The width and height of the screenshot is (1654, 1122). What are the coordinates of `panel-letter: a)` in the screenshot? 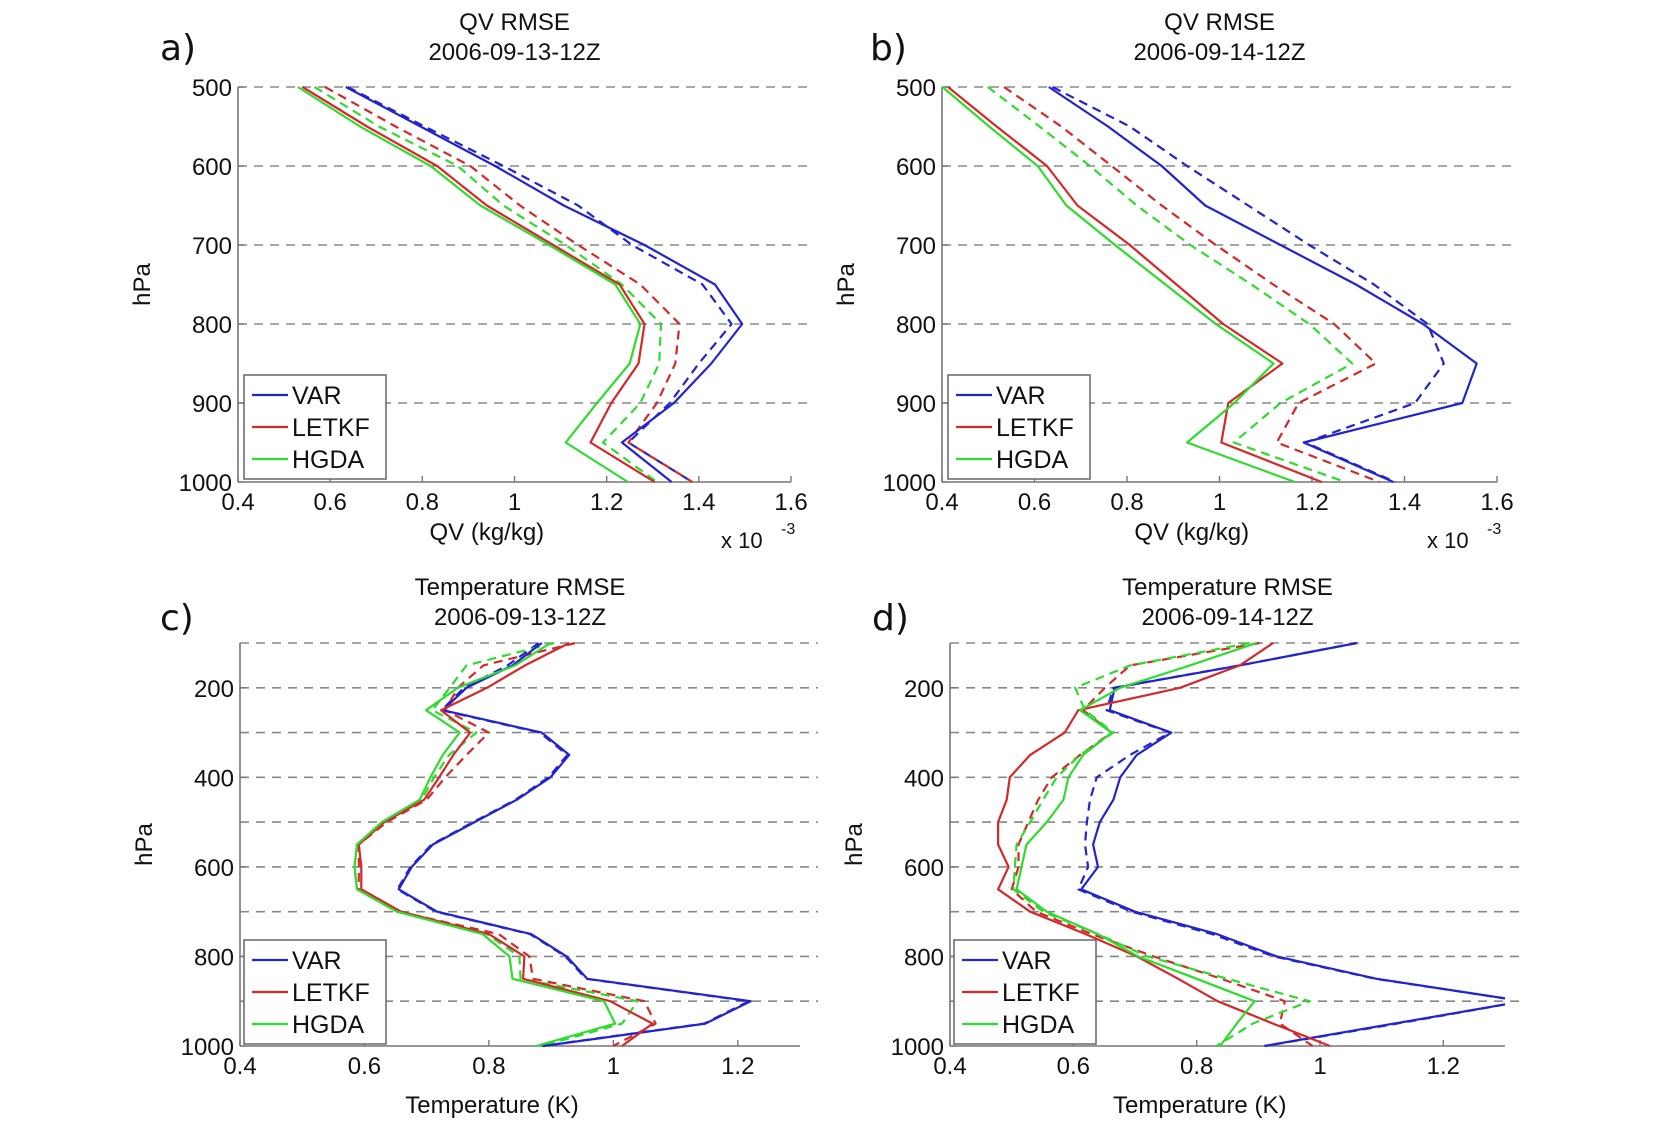 It's located at (178, 48).